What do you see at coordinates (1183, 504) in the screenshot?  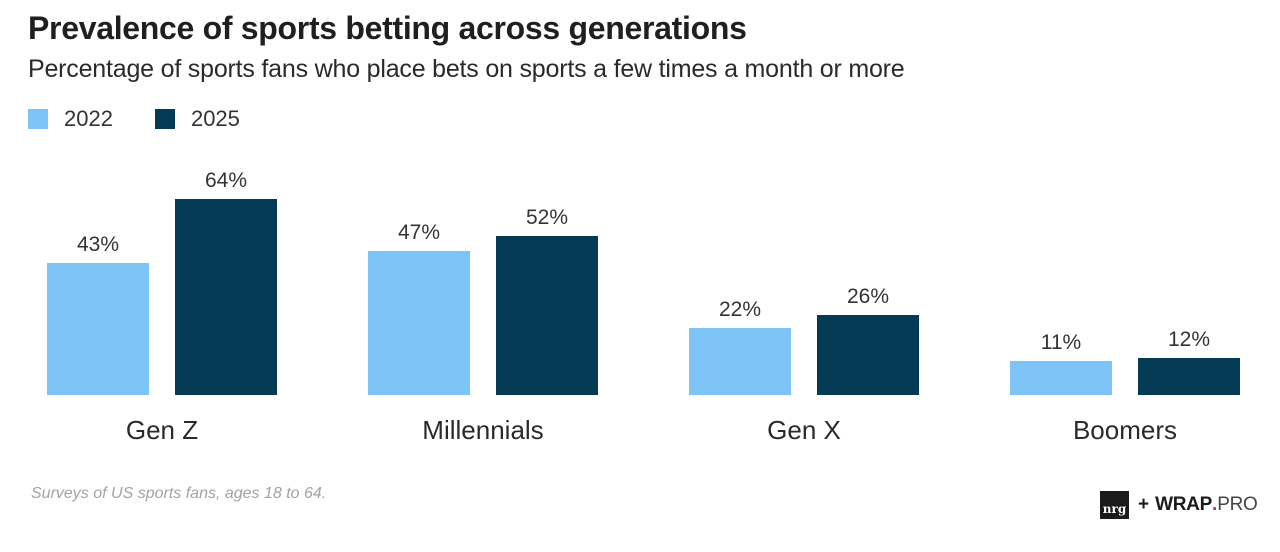 I see `wrap-logo-text: WRAP` at bounding box center [1183, 504].